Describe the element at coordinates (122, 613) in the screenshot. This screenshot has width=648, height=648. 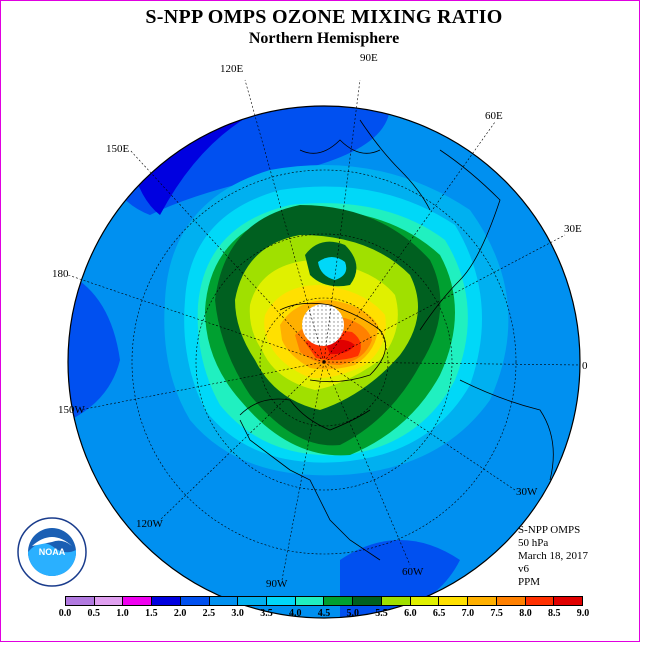
I see `colorbar-tick-label: 1.0` at that location.